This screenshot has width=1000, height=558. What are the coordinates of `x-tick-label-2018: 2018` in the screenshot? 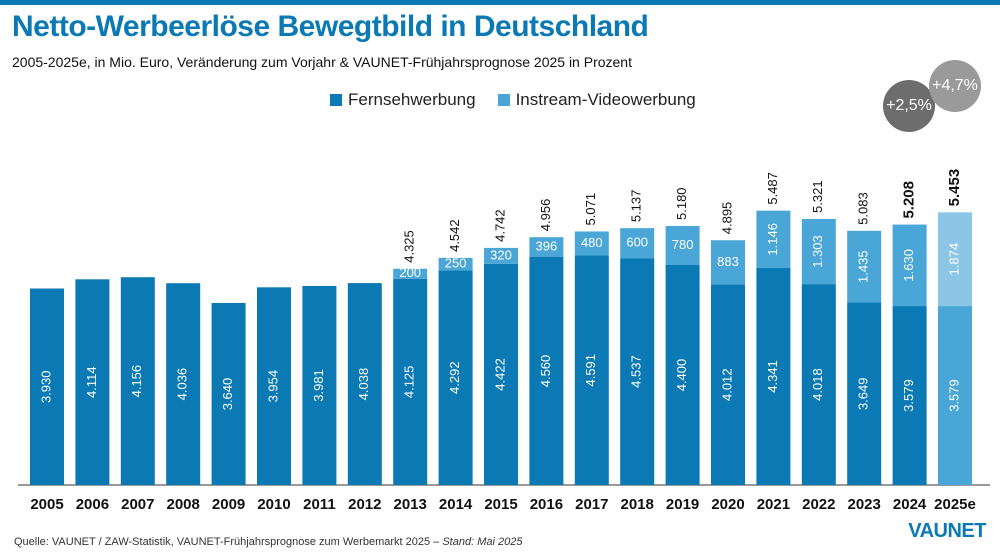 It's located at (637, 504).